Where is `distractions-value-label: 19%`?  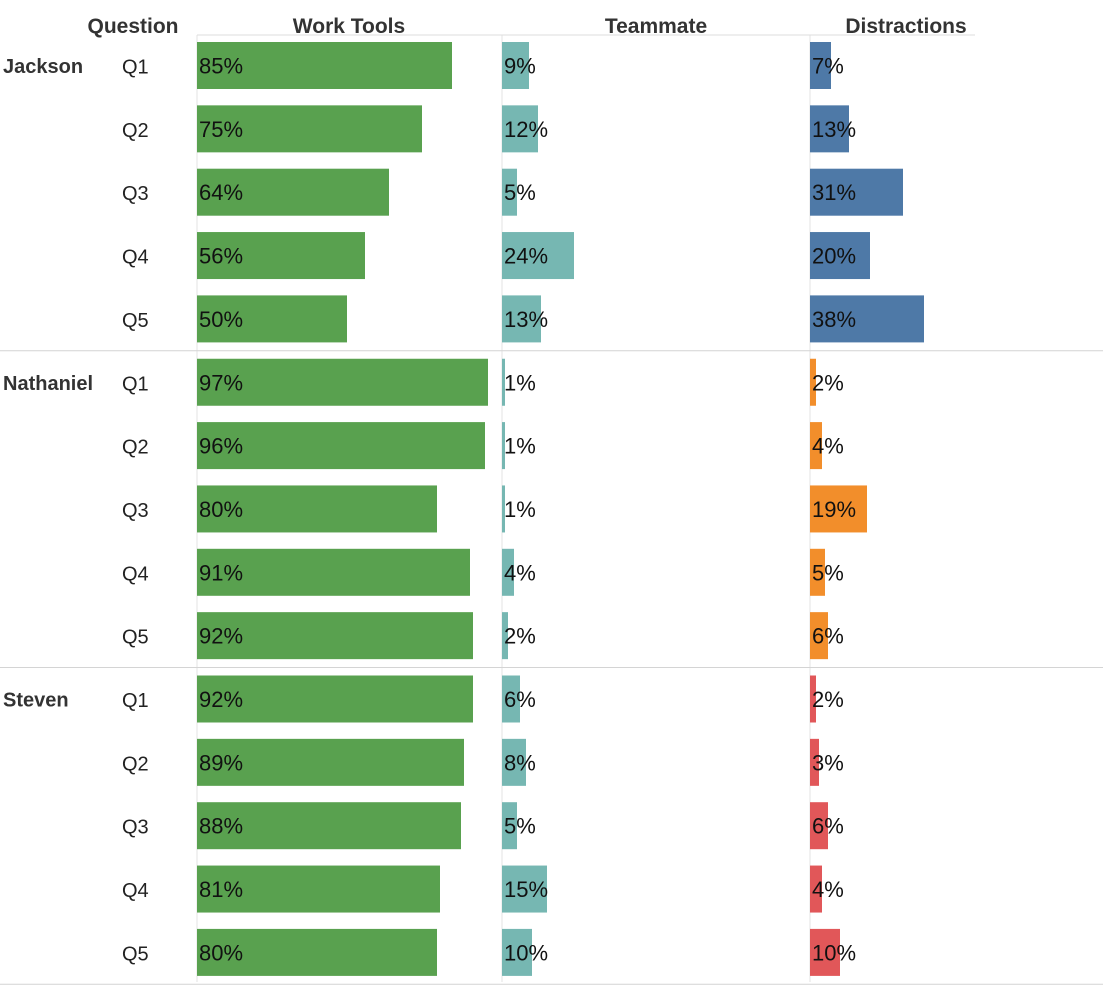 distractions-value-label: 19% is located at coordinates (834, 509).